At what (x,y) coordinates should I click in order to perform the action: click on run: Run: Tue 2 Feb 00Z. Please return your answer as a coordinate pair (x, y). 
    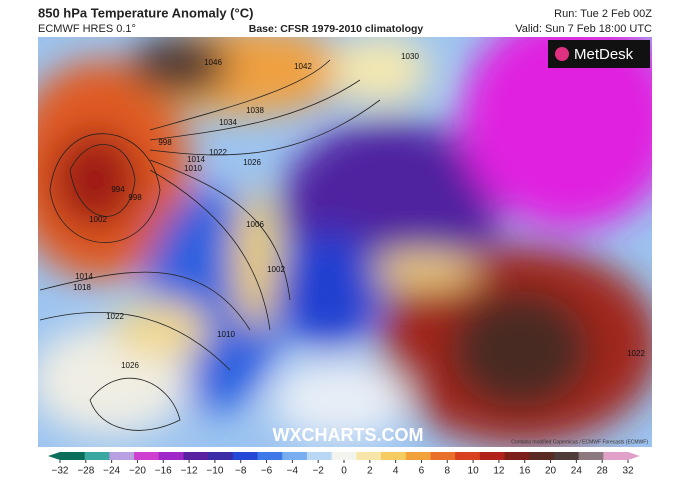
    Looking at the image, I should click on (603, 14).